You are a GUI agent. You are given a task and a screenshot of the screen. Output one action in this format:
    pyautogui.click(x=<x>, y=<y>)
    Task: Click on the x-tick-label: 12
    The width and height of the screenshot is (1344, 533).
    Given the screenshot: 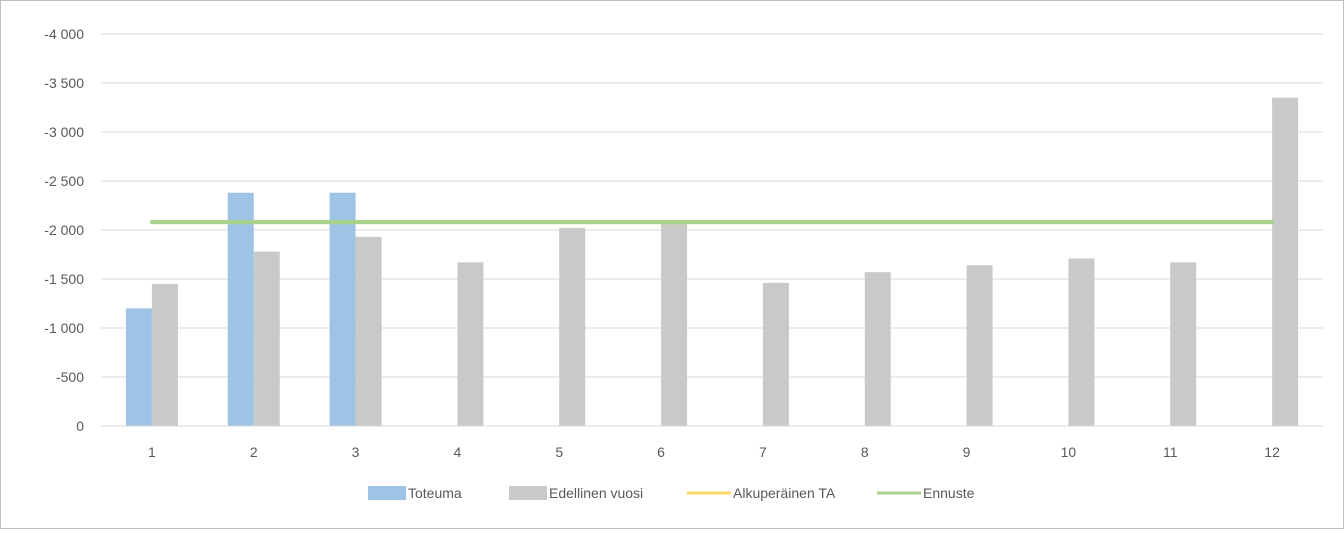 What is the action you would take?
    pyautogui.click(x=1272, y=452)
    